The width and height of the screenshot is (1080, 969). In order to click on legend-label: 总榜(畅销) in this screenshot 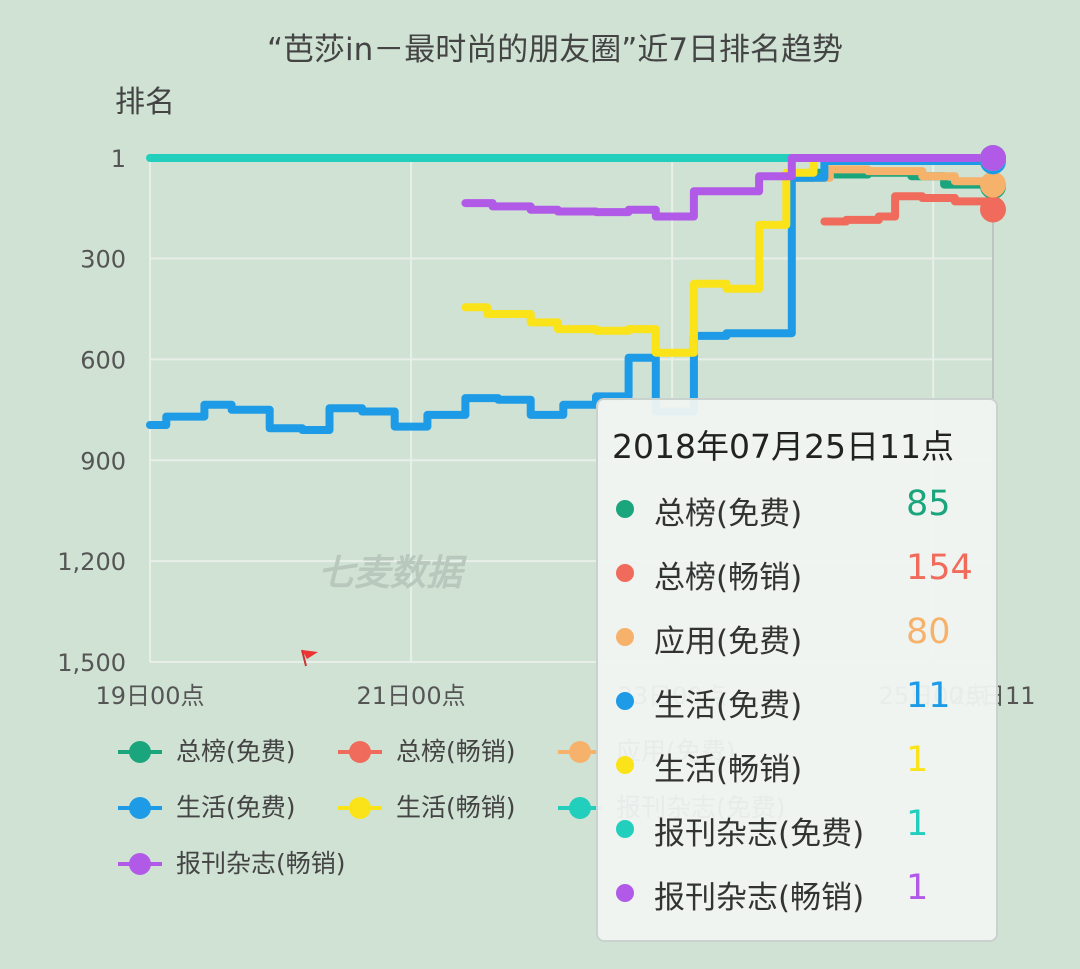, I will do `click(456, 751)`.